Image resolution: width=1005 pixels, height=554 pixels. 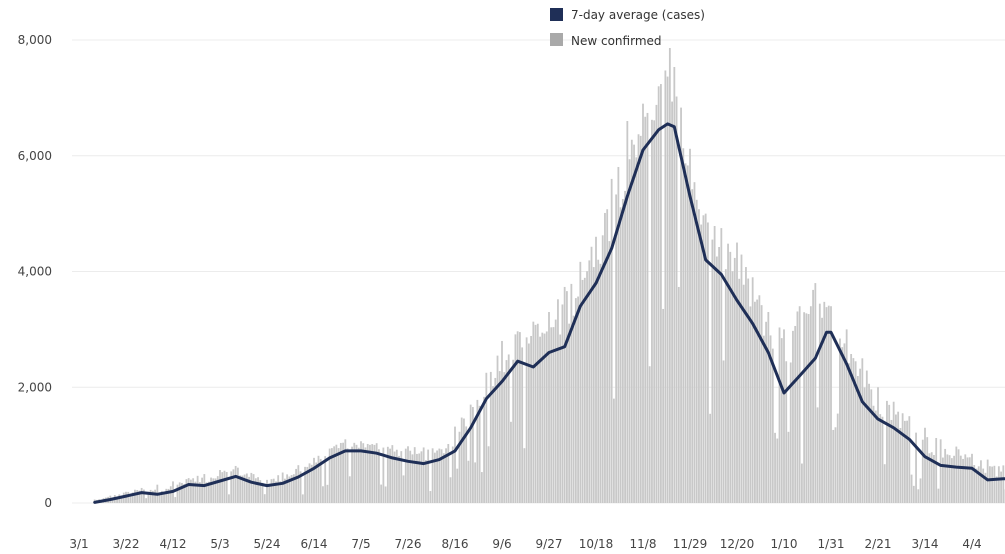 I want to click on x-tick-label: 9/27, so click(x=549, y=543).